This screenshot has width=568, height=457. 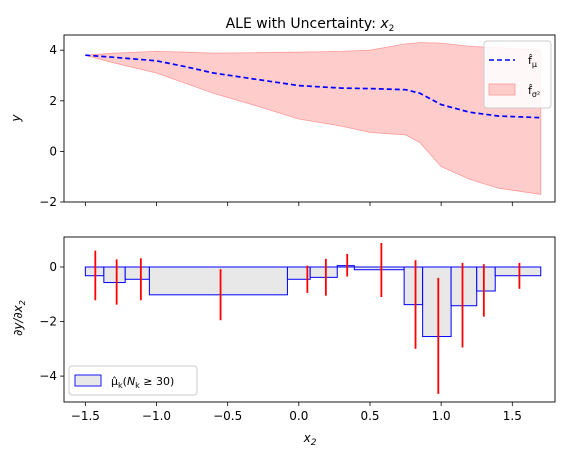 I want to click on top-y-tick-label: 0, so click(x=53, y=151).